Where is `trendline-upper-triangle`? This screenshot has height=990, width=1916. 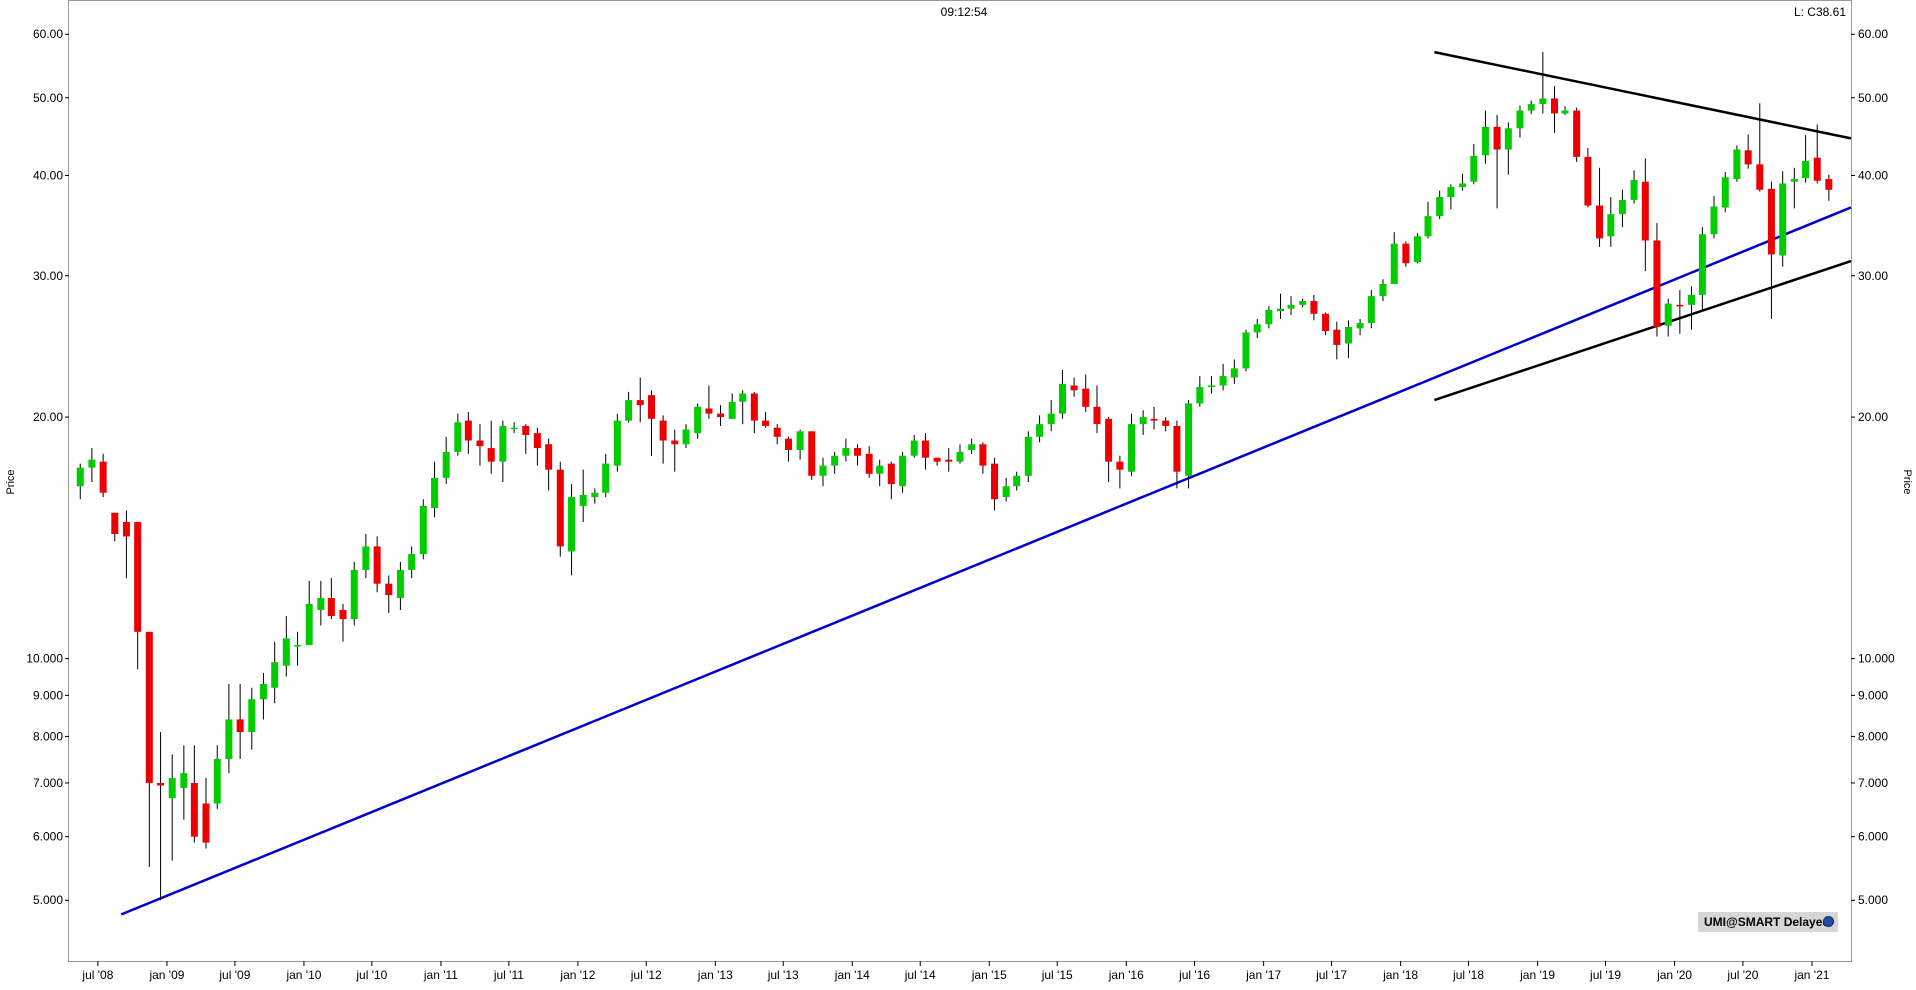
trendline-upper-triangle is located at coordinates (1643, 95).